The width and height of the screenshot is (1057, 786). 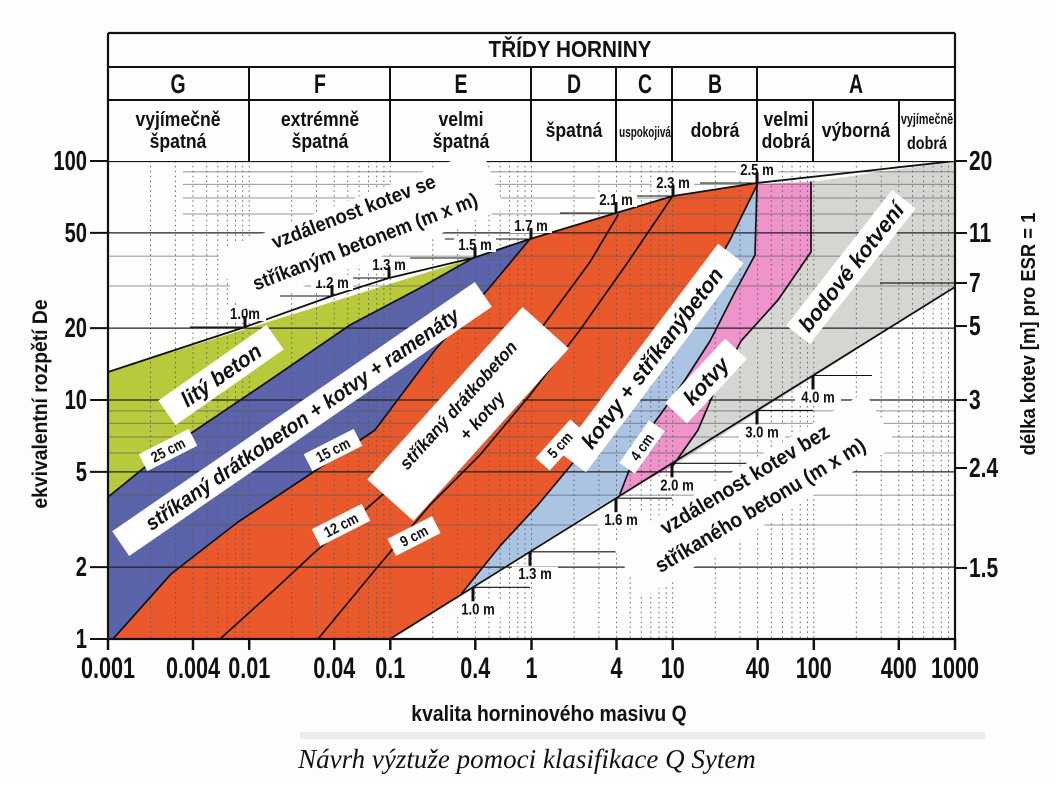 What do you see at coordinates (478, 609) in the screenshot?
I see `svg-text: 1.0 m` at bounding box center [478, 609].